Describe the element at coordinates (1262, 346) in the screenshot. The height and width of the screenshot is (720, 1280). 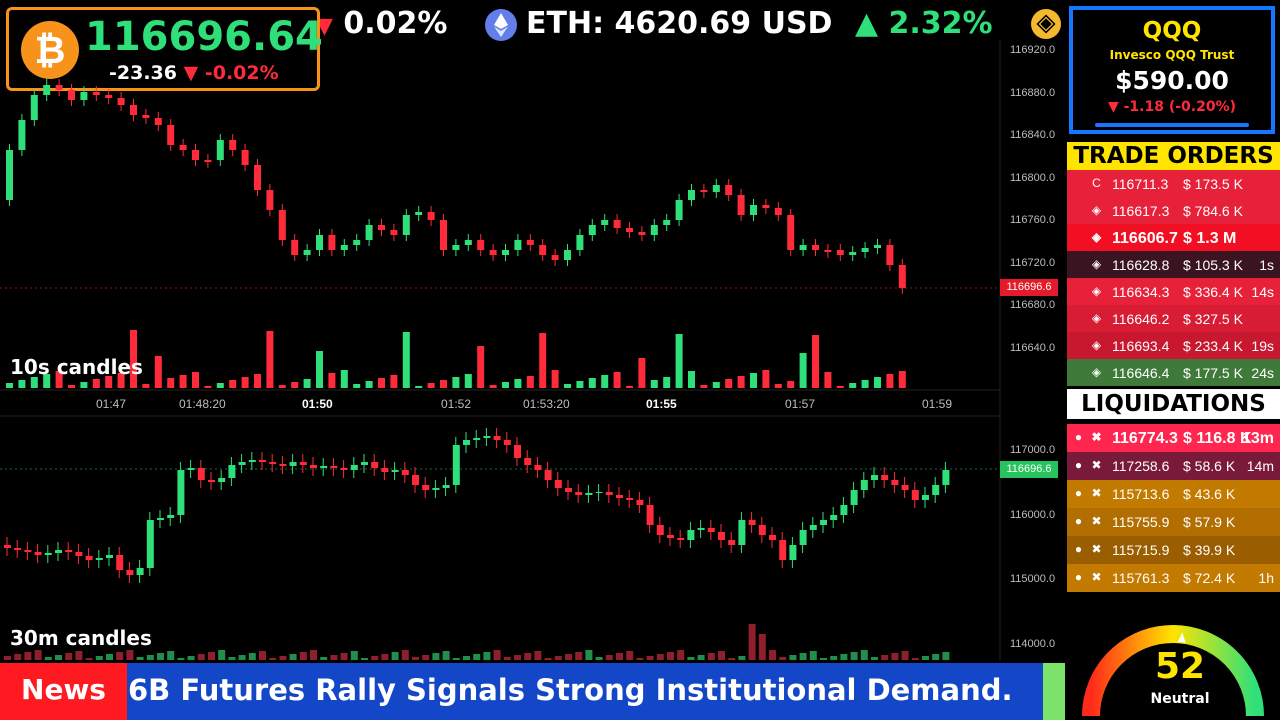
I see `trade-time: 19s` at that location.